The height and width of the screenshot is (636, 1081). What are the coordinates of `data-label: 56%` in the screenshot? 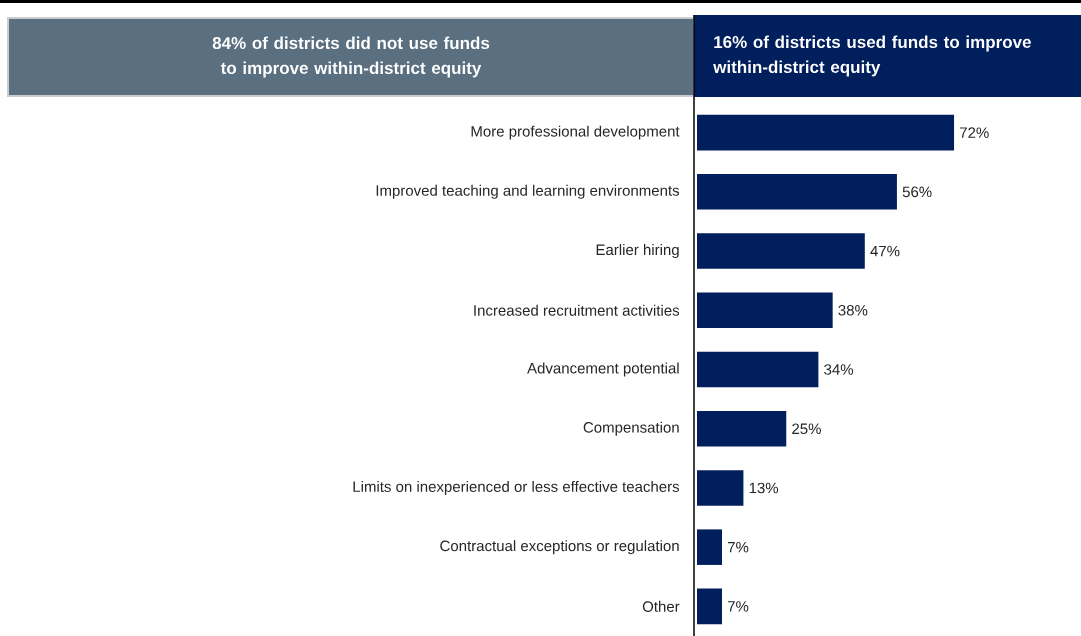 It's located at (917, 192).